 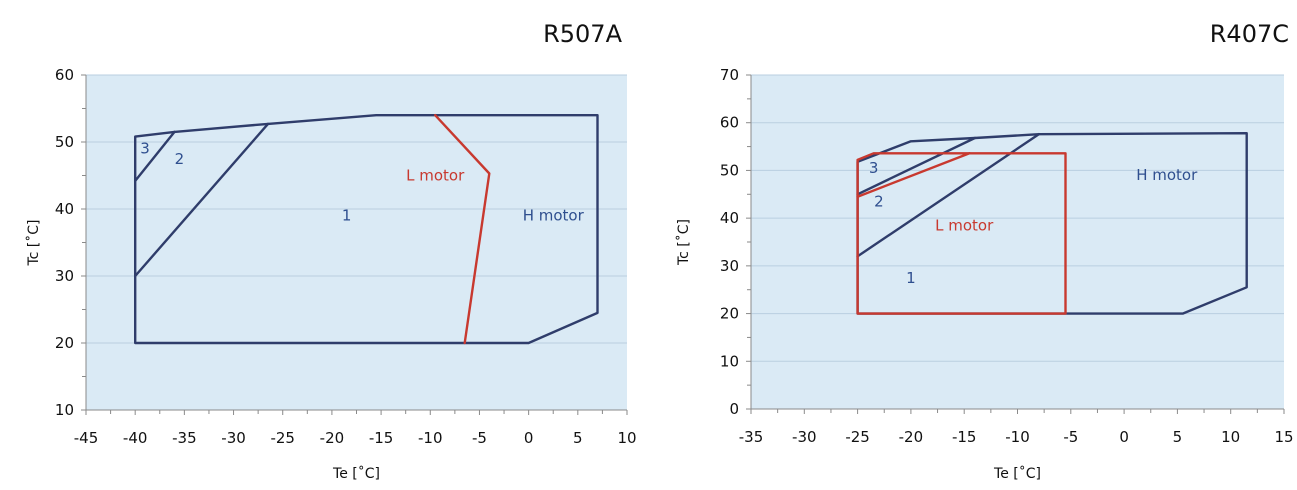 What do you see at coordinates (729, 123) in the screenshot?
I see `chart2-y-tick-label: 60` at bounding box center [729, 123].